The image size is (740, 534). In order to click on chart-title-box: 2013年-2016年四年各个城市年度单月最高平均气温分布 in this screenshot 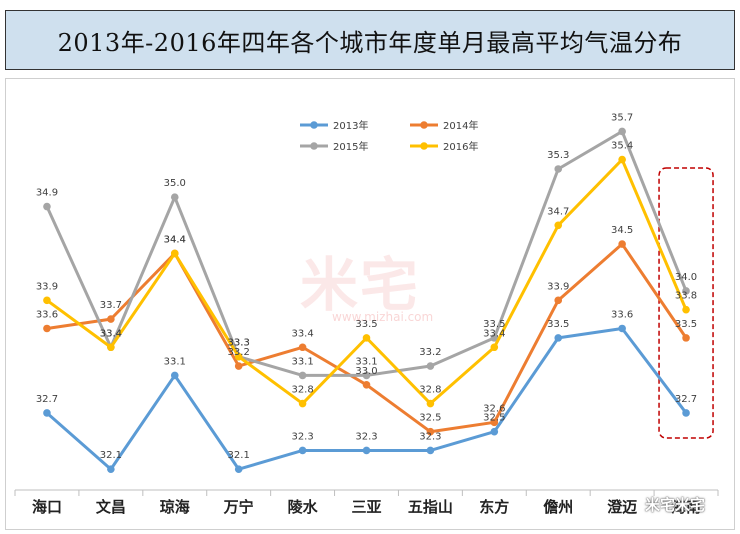, I will do `click(370, 40)`.